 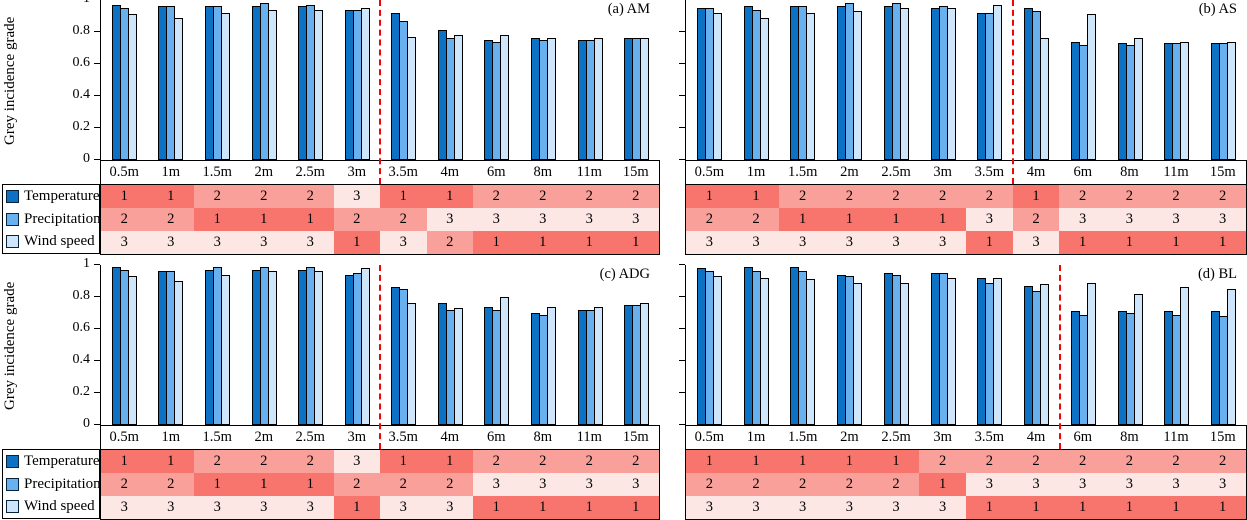 What do you see at coordinates (50, 343) in the screenshot?
I see `y-axis-ticks: 1 0.8 0.6 0.4 0.2 0` at bounding box center [50, 343].